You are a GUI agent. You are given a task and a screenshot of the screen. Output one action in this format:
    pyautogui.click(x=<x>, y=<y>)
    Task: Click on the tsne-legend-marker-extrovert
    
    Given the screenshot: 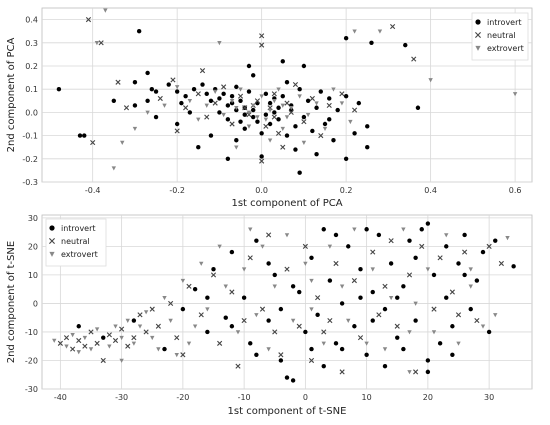 What is the action you would take?
    pyautogui.click(x=52, y=254)
    